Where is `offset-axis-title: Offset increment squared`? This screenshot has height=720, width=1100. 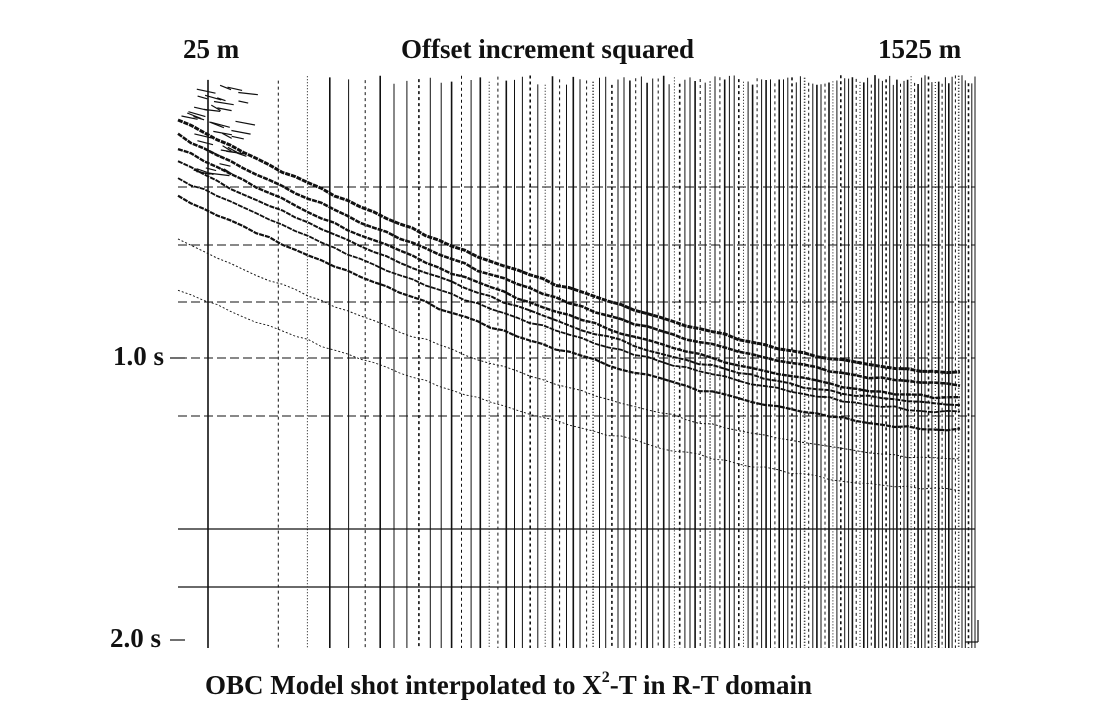
offset-axis-title: Offset increment squared is located at coordinates (547, 49).